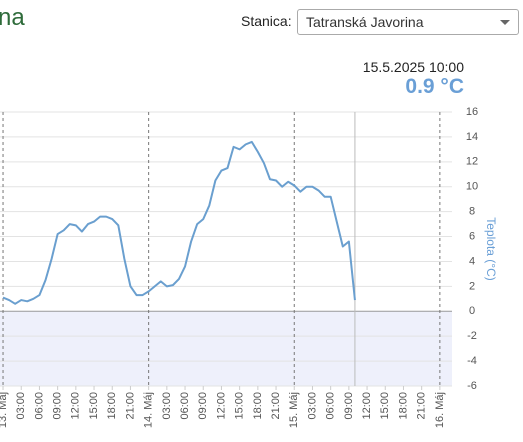 This screenshot has height=442, width=523. What do you see at coordinates (149, 410) in the screenshot?
I see `x-tick-label: 14. Máj` at bounding box center [149, 410].